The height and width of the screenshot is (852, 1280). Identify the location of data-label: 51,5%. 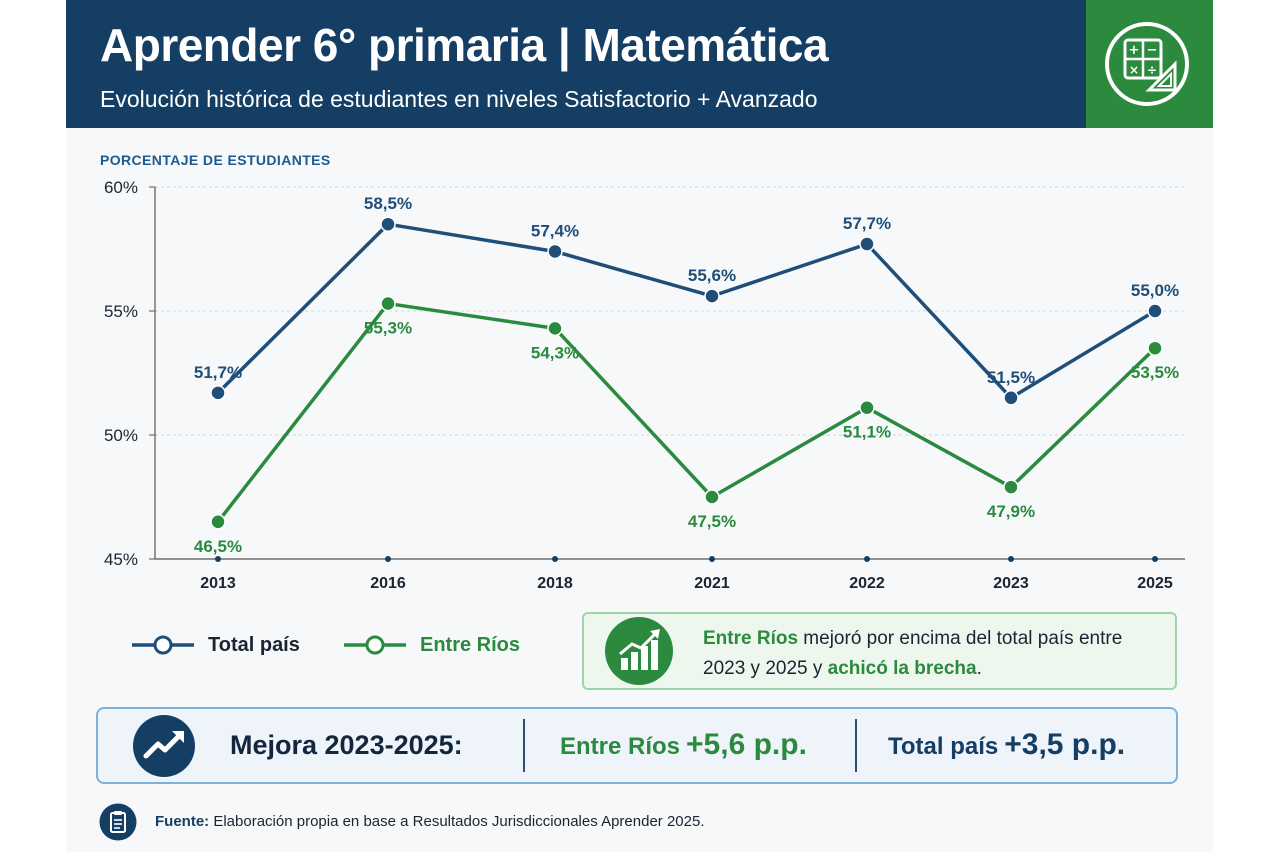
(1011, 377).